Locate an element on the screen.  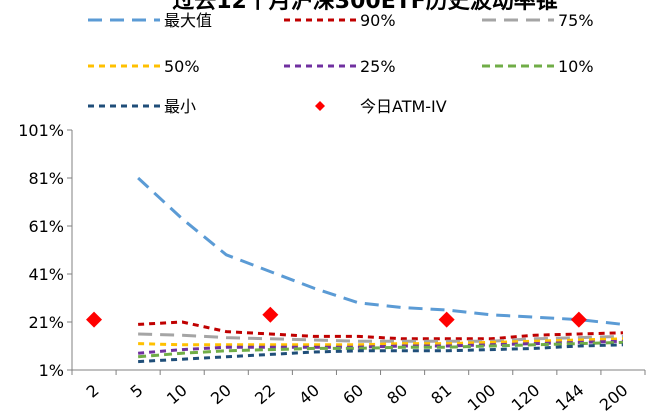
legend-label: 25% is located at coordinates (378, 66).